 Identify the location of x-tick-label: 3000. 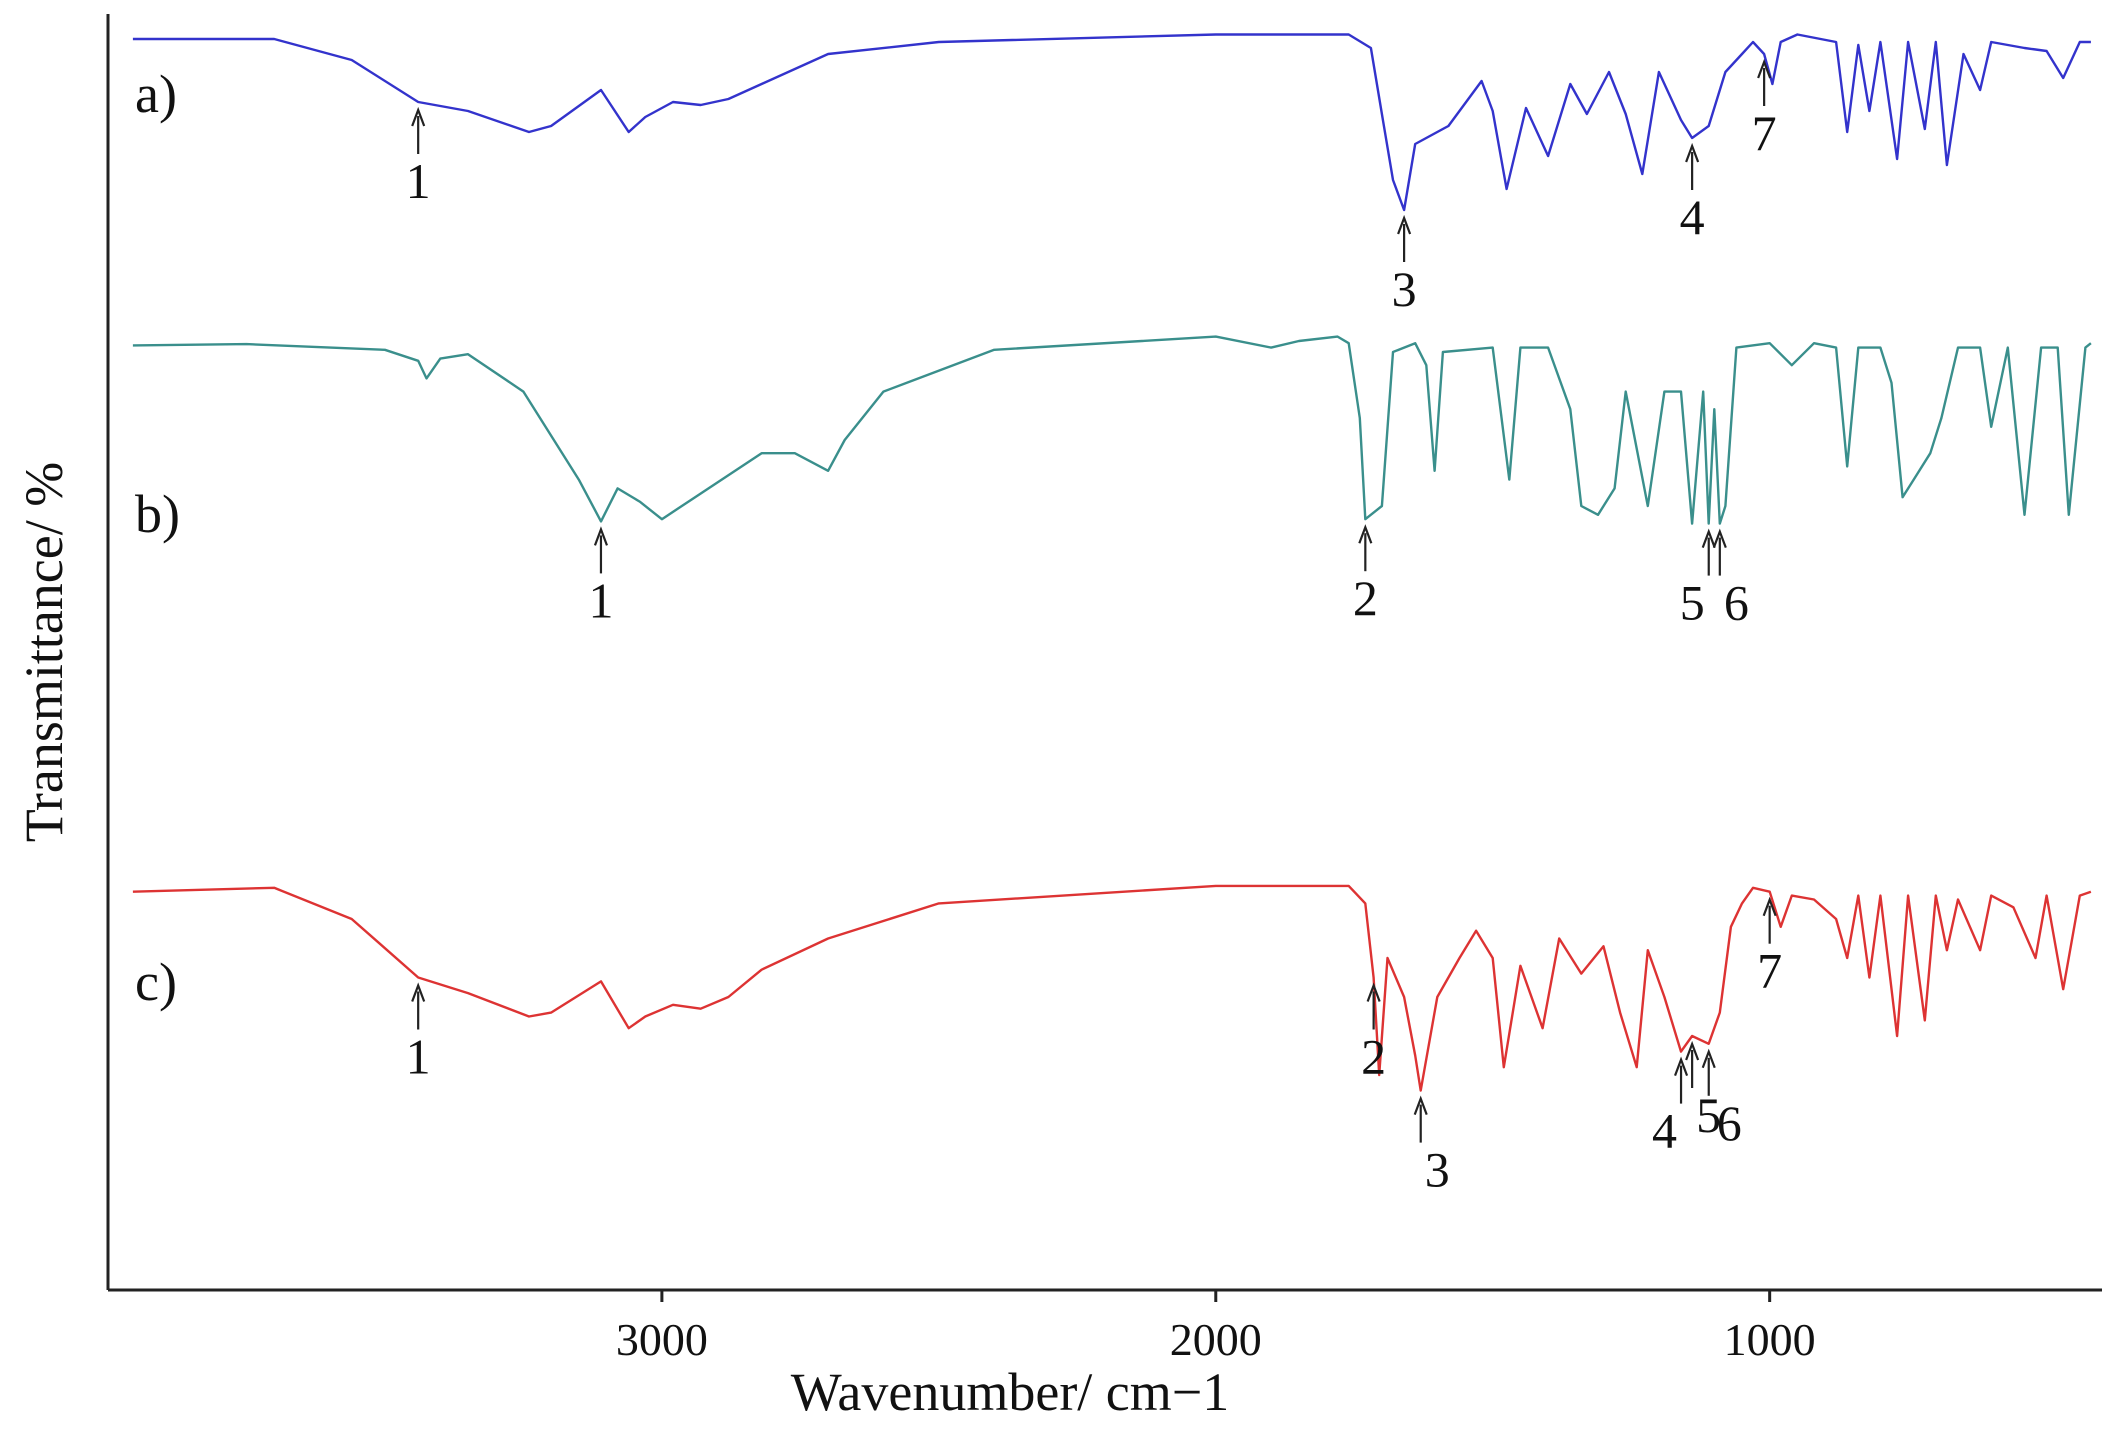
(662, 1339).